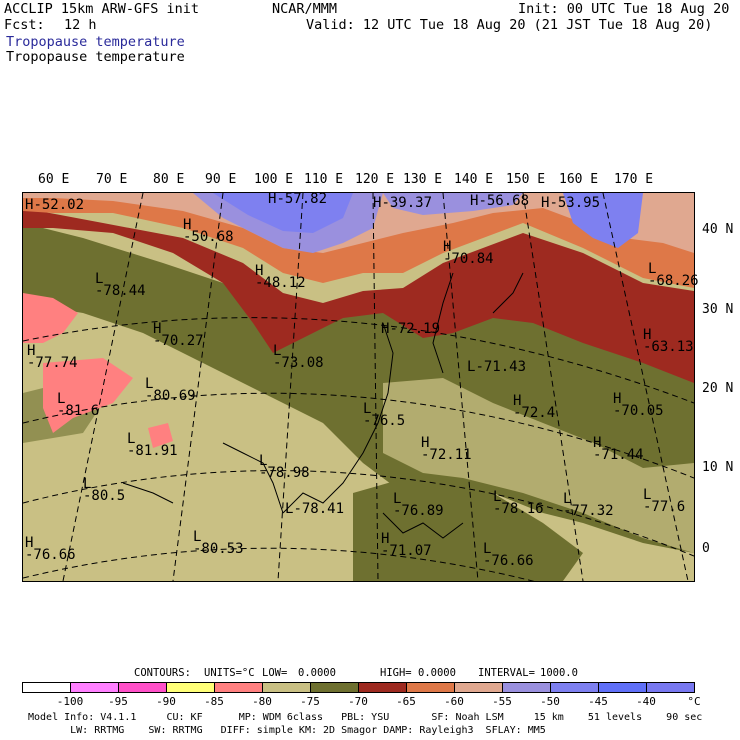  What do you see at coordinates (152, 445) in the screenshot?
I see `hl-label: L -81.91` at bounding box center [152, 445].